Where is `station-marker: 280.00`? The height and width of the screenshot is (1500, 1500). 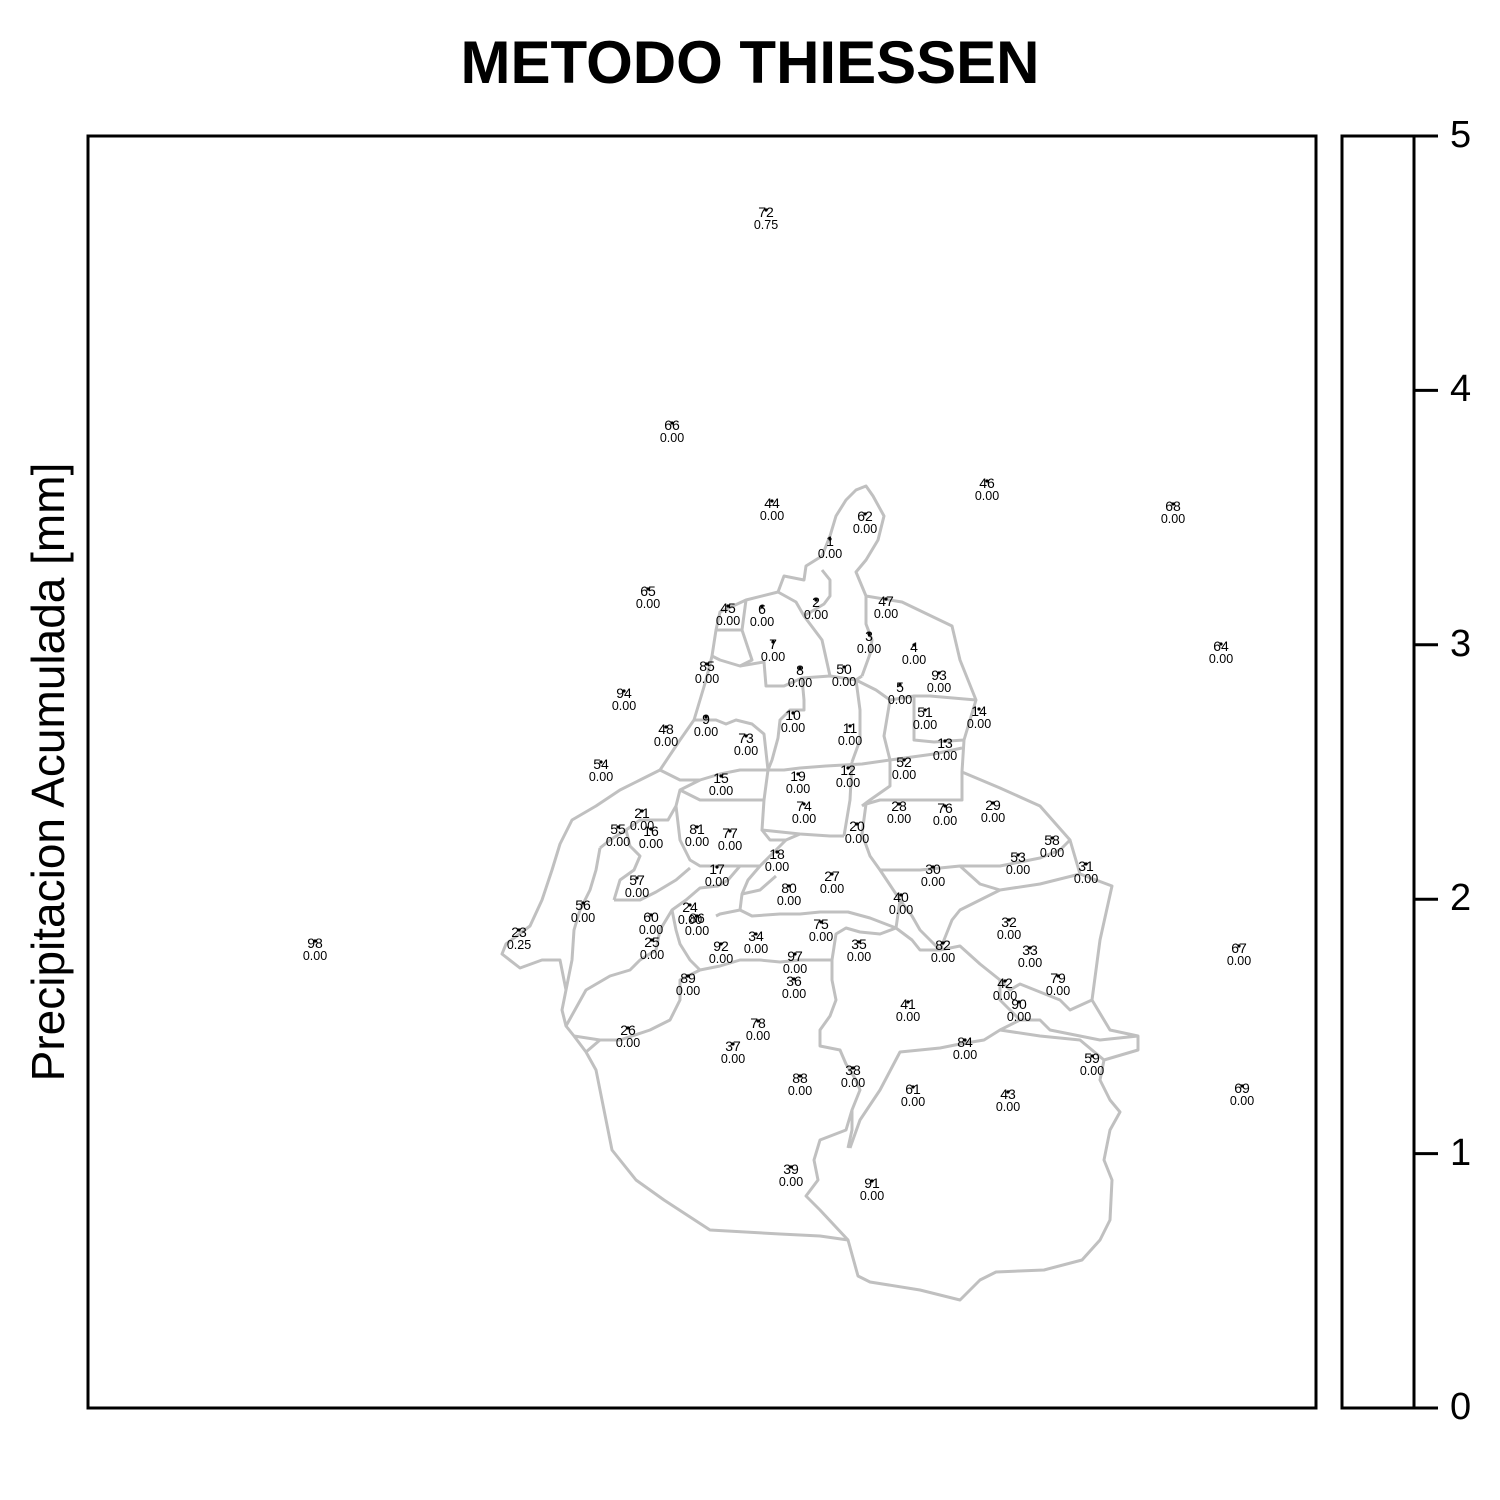
station-marker: 280.00 is located at coordinates (899, 812).